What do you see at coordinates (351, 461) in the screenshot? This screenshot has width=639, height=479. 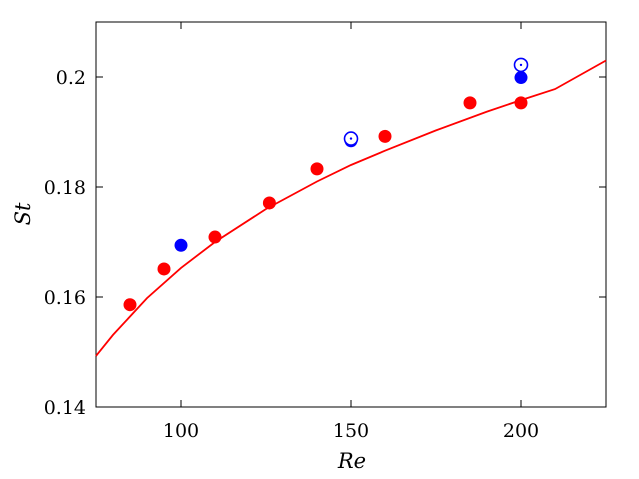 I see `x-axis-label: Re` at bounding box center [351, 461].